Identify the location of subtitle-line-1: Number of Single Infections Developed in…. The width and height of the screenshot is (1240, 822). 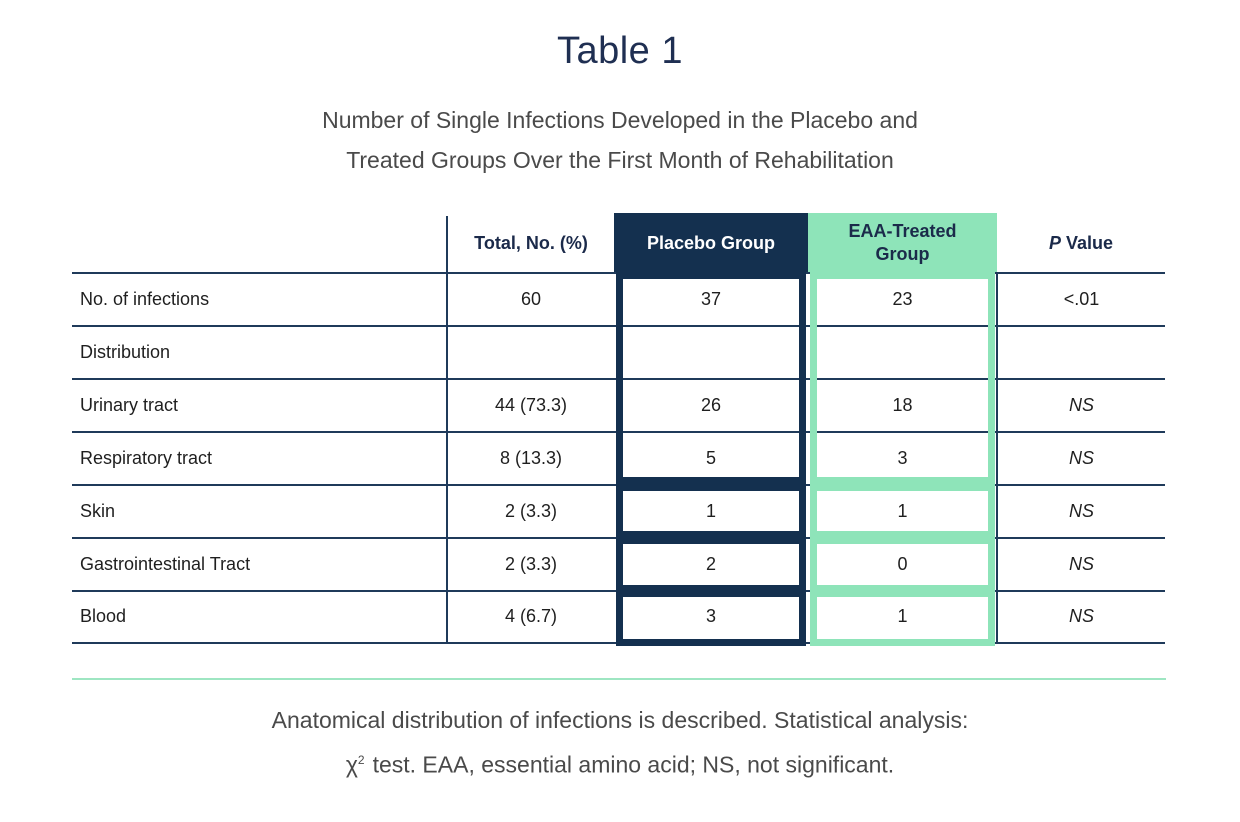
(620, 120).